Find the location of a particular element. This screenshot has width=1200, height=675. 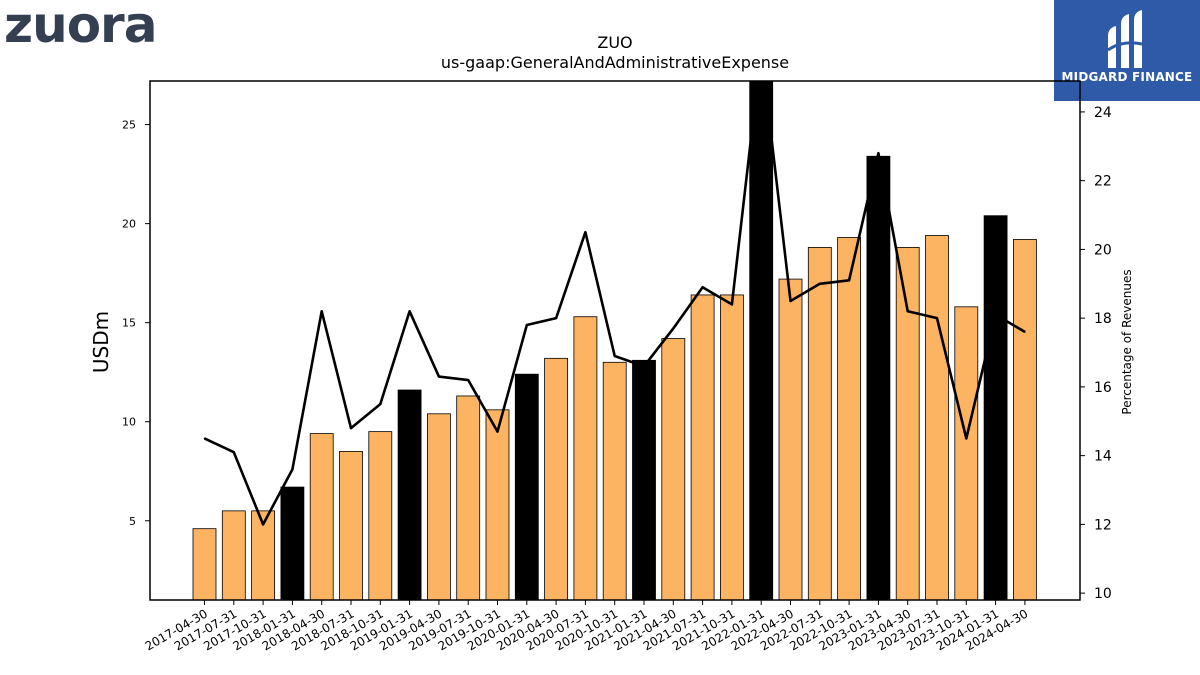

y2-tick-label-16: 16 is located at coordinates (1103, 388).